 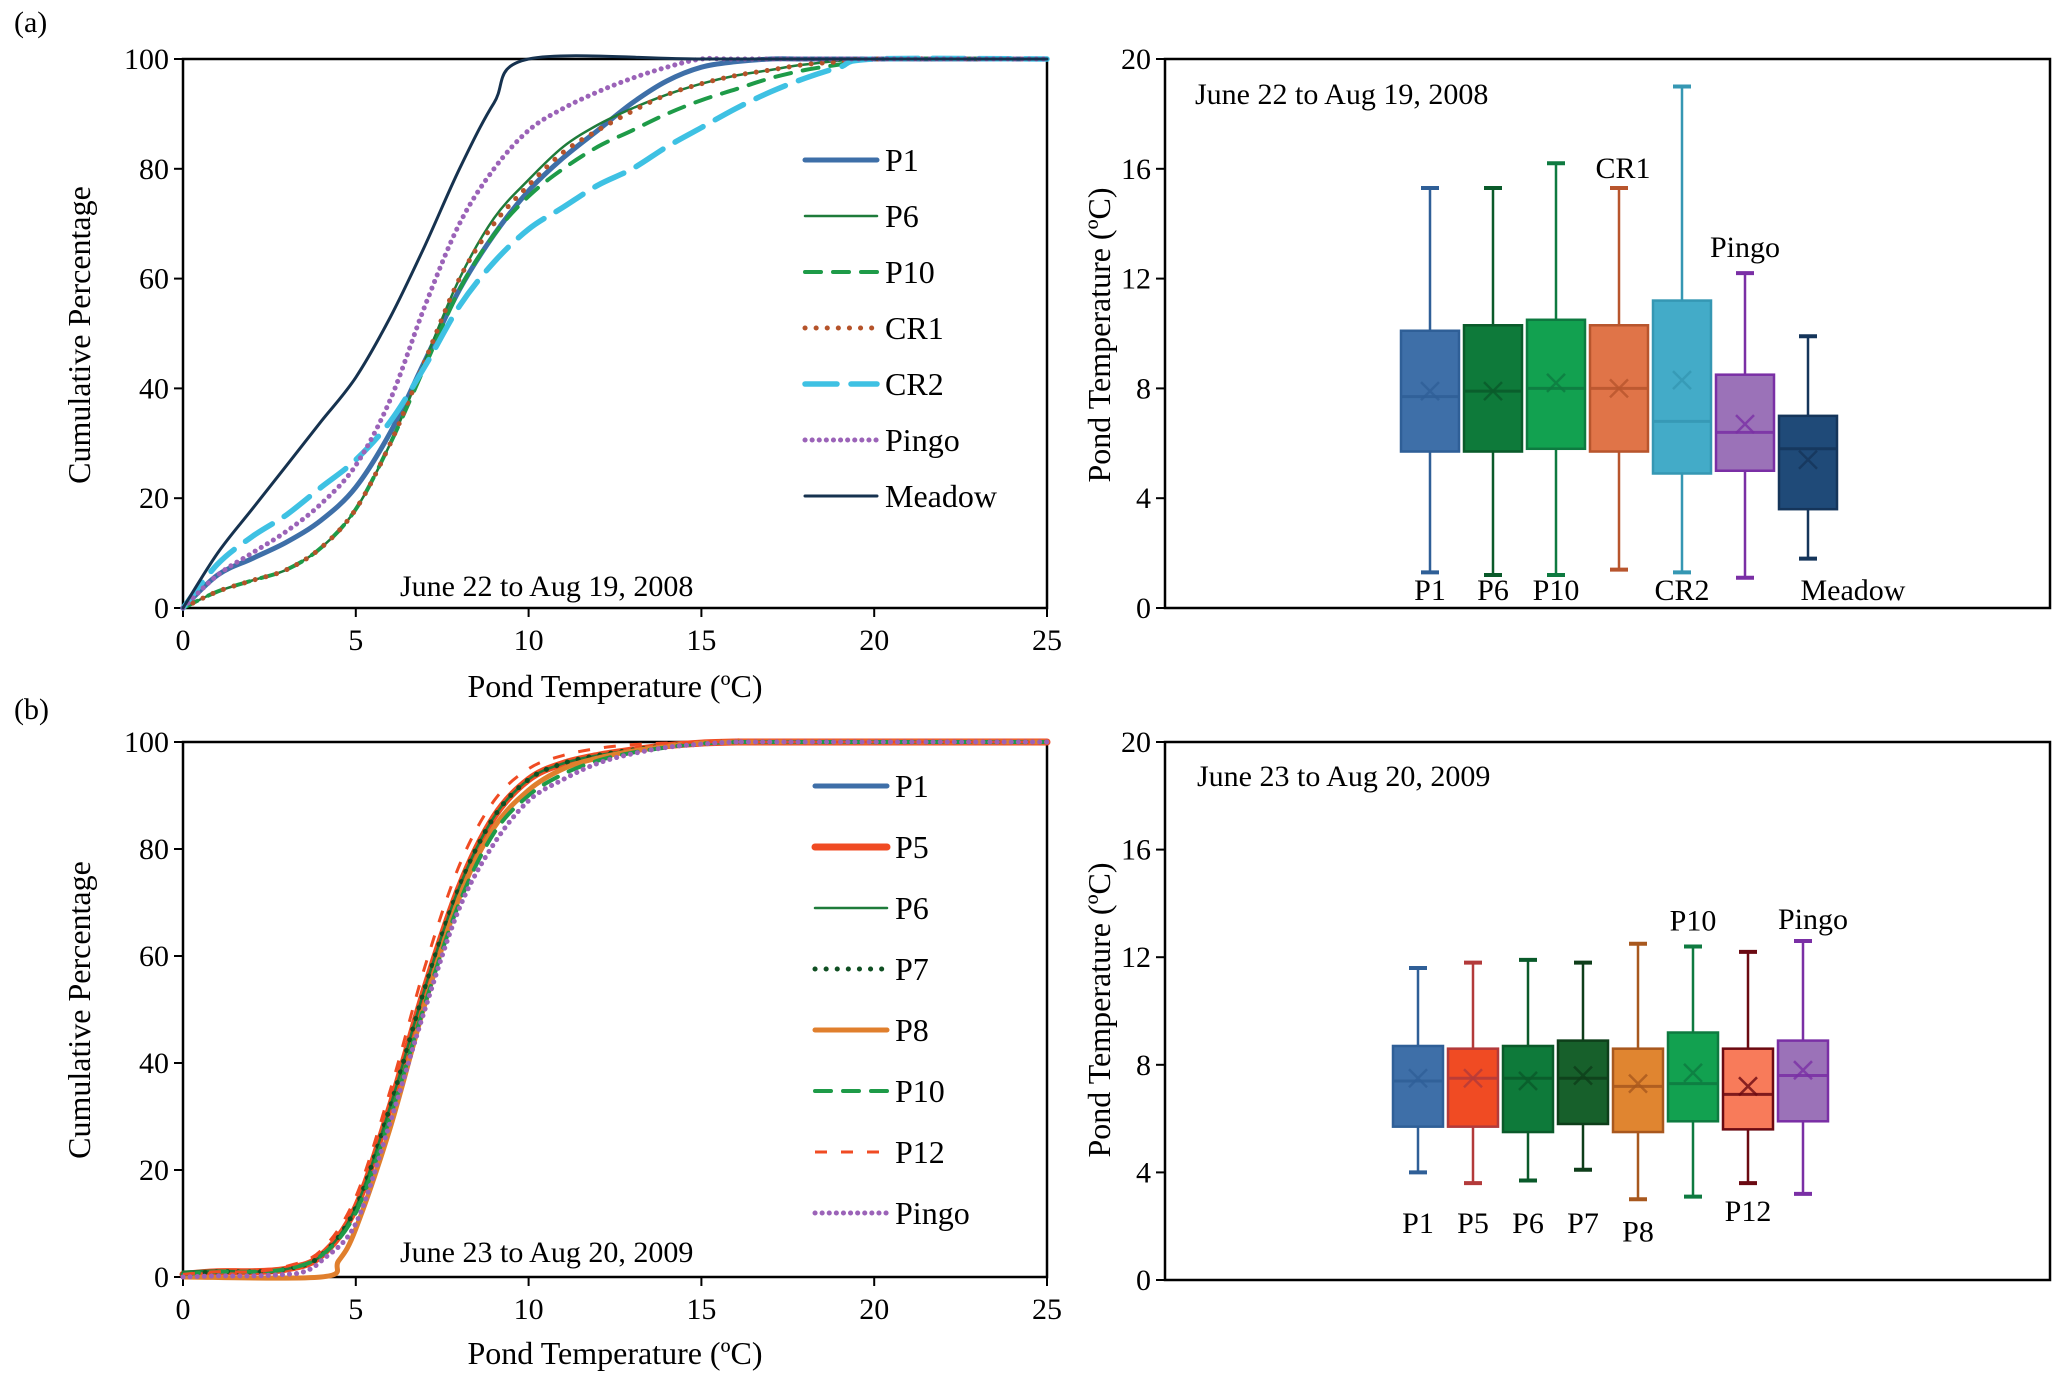 I want to click on box-p10, so click(x=1693, y=1077).